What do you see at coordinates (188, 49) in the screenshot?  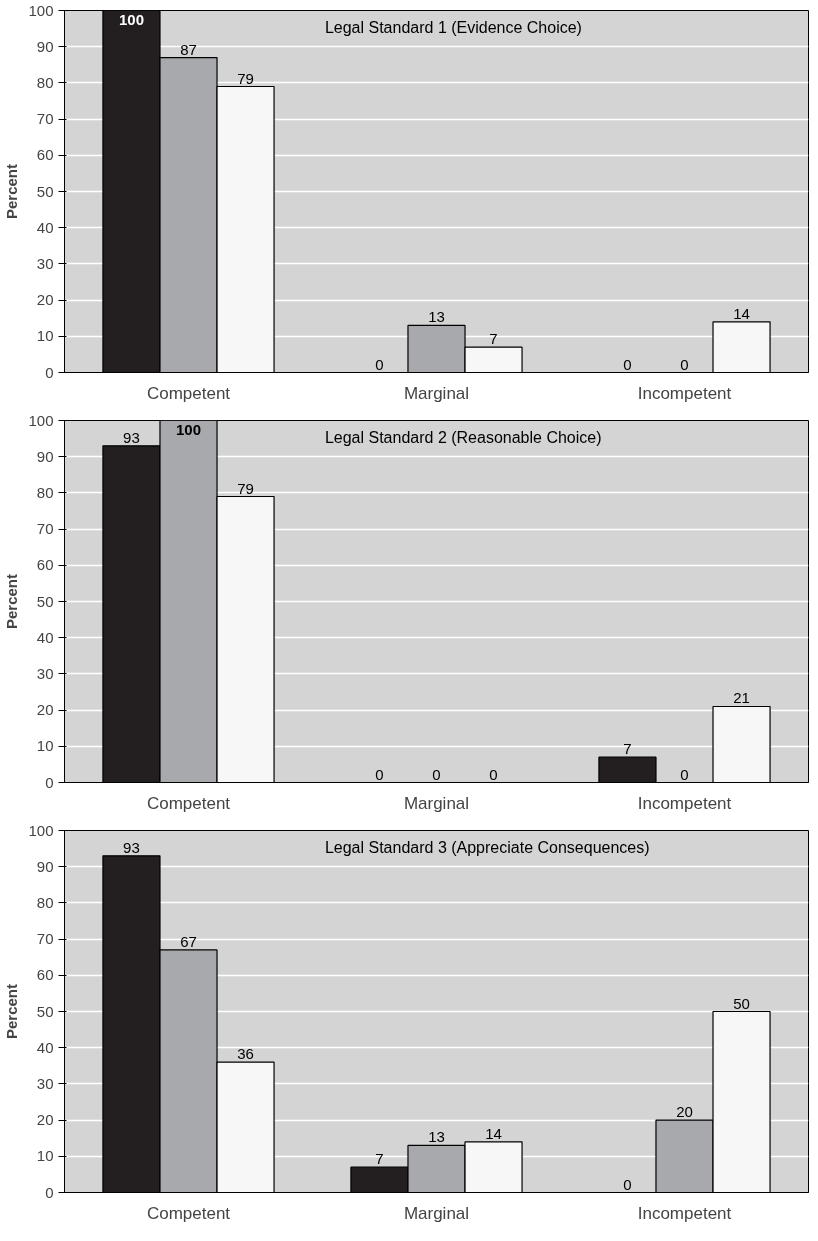 I see `data-label: 87` at bounding box center [188, 49].